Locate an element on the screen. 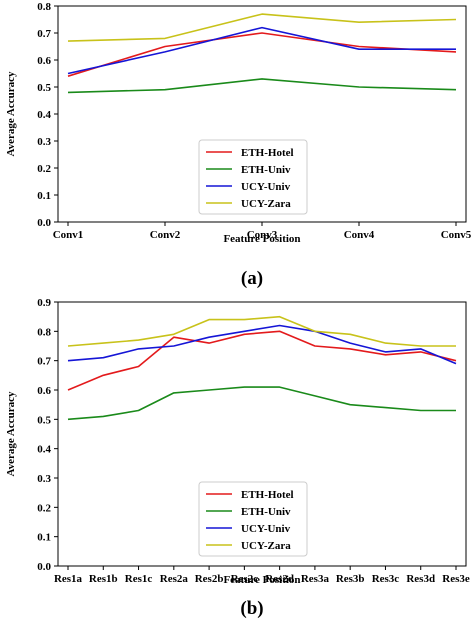  x-tick-label: Conv5 is located at coordinates (456, 235).